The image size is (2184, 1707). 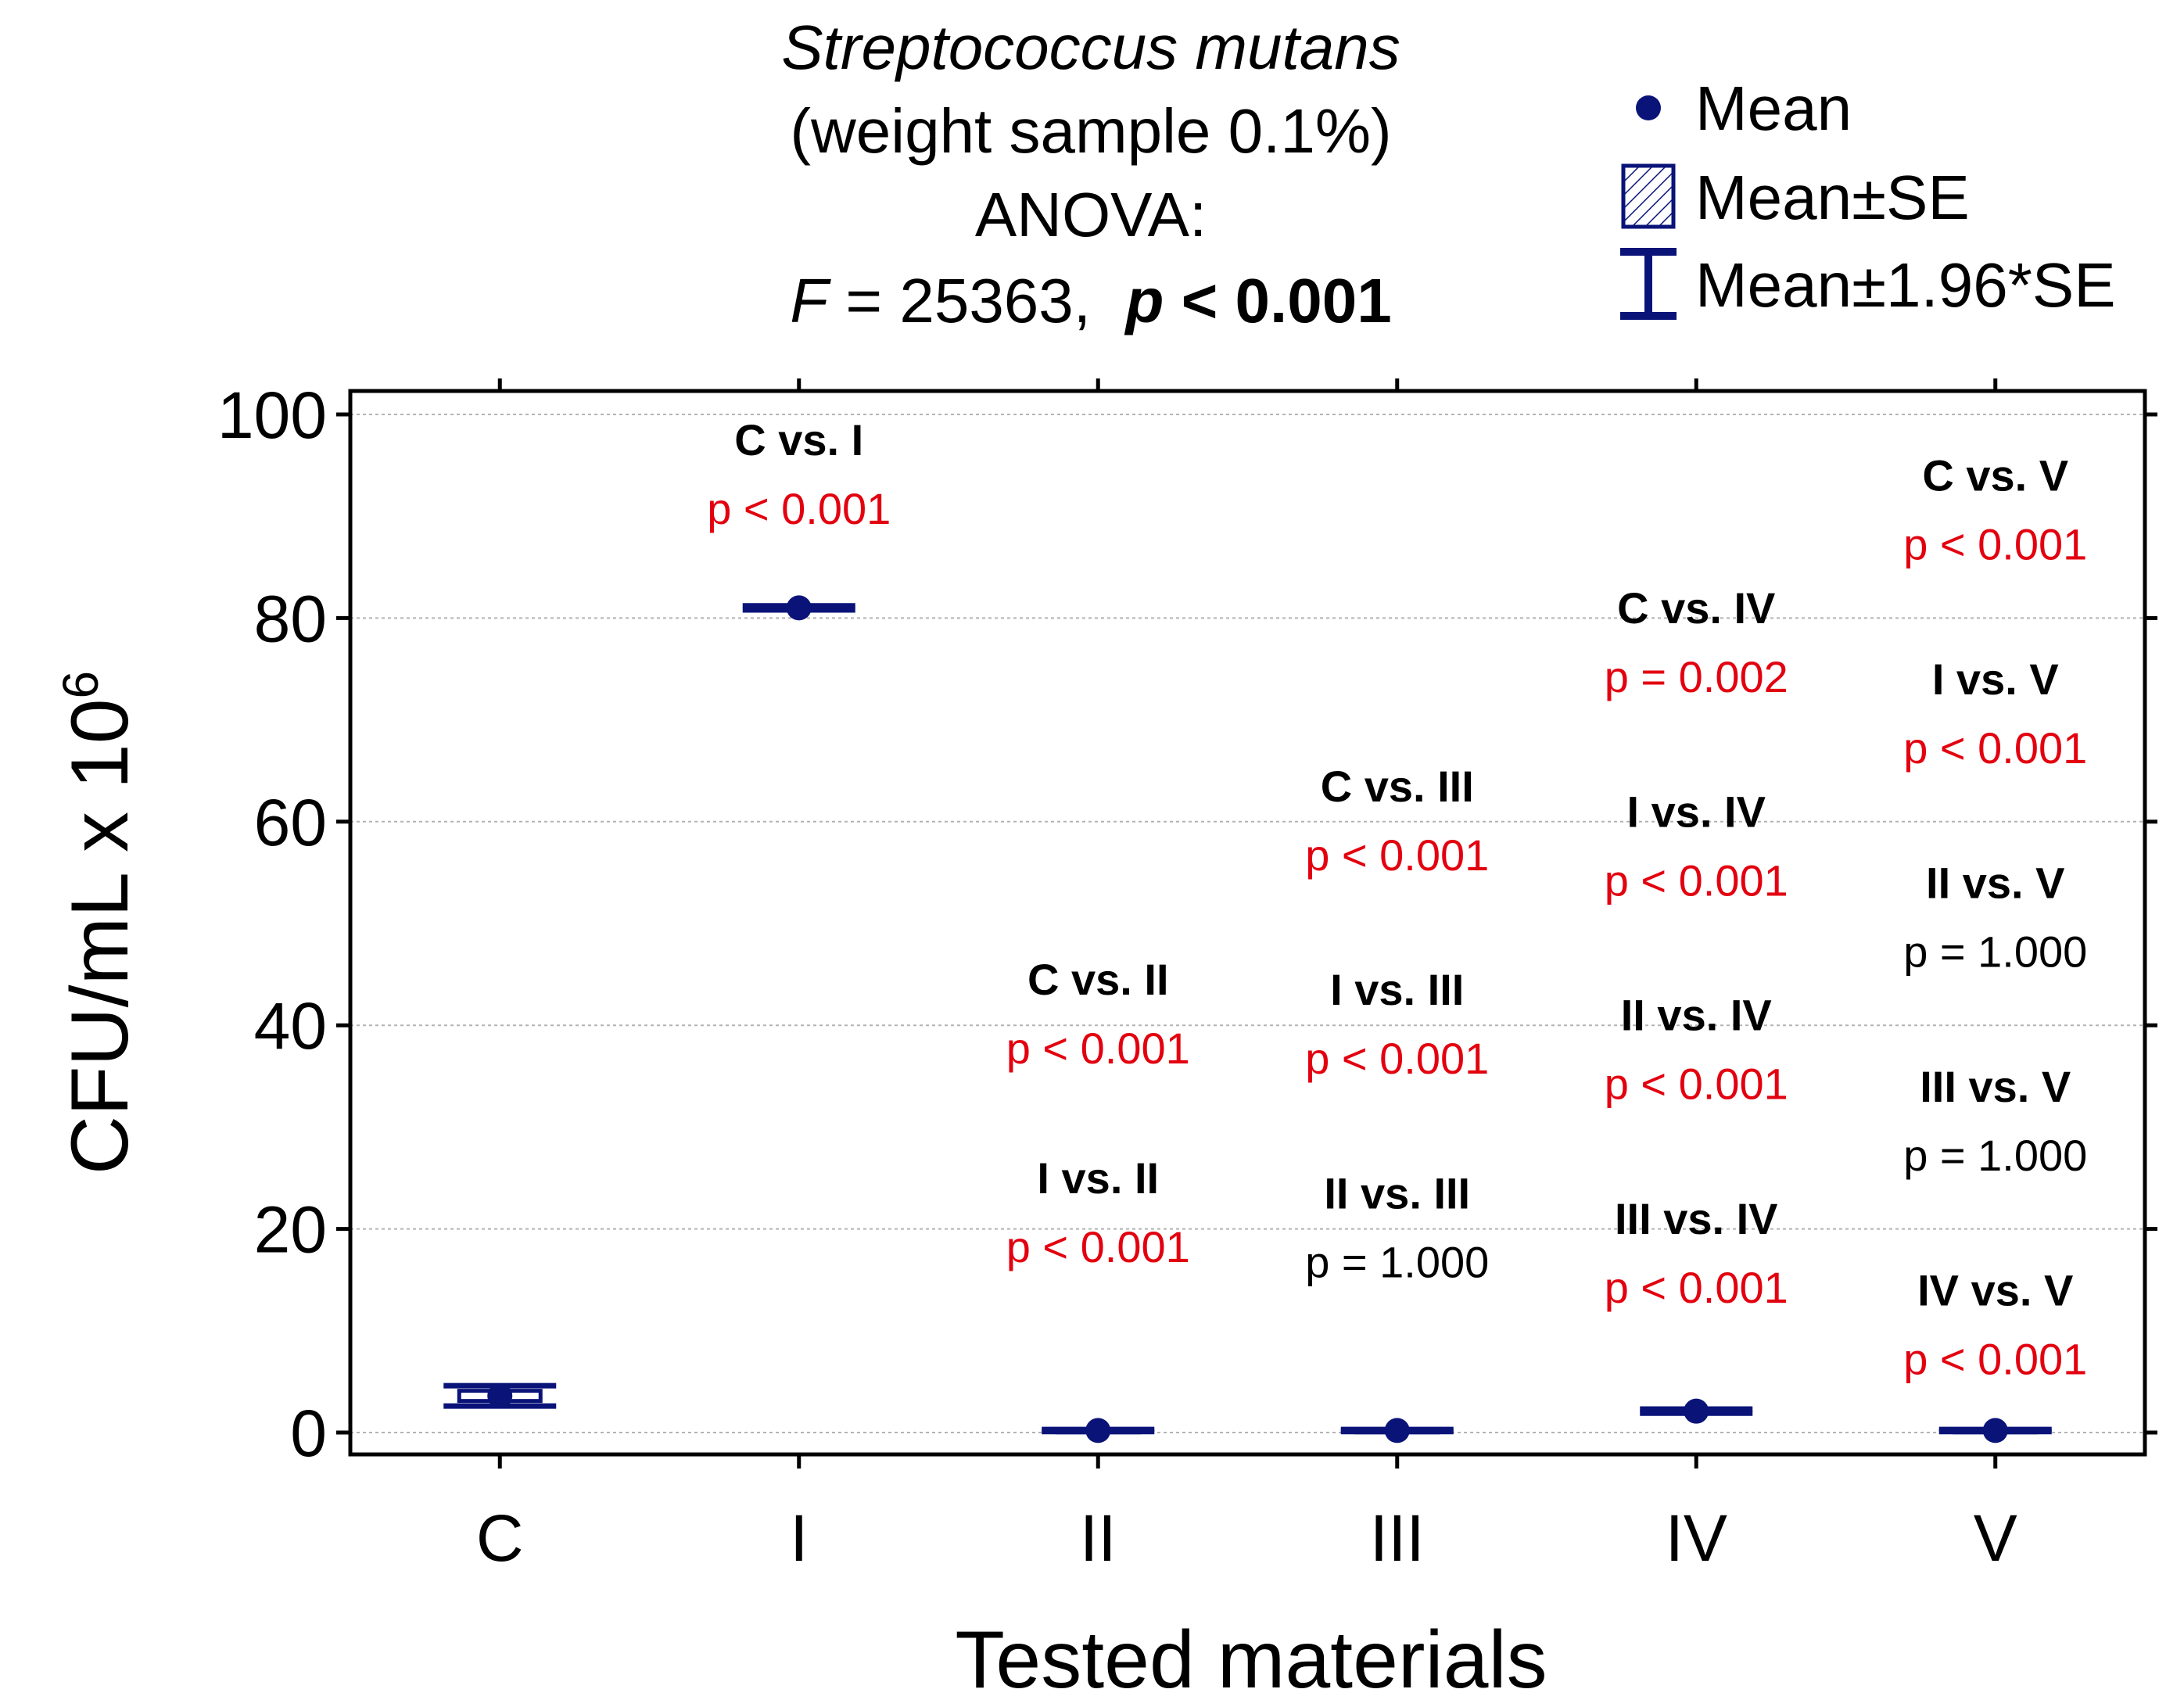 I want to click on comparison-label: C vs. III, so click(x=1397, y=786).